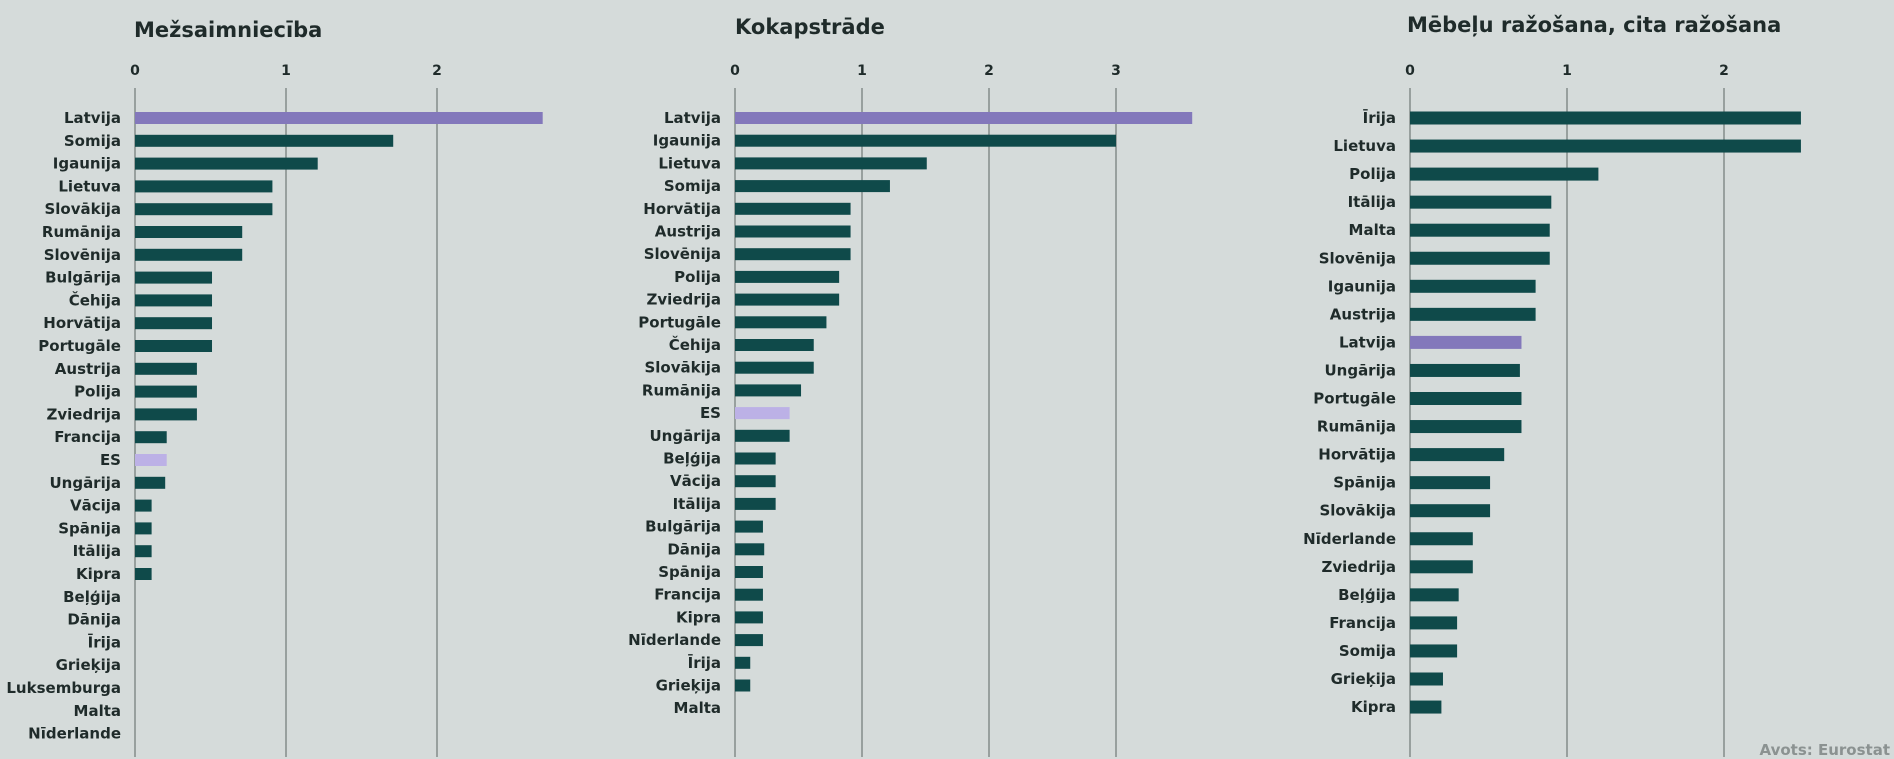  I want to click on x-tick-label: 3, so click(1116, 71).